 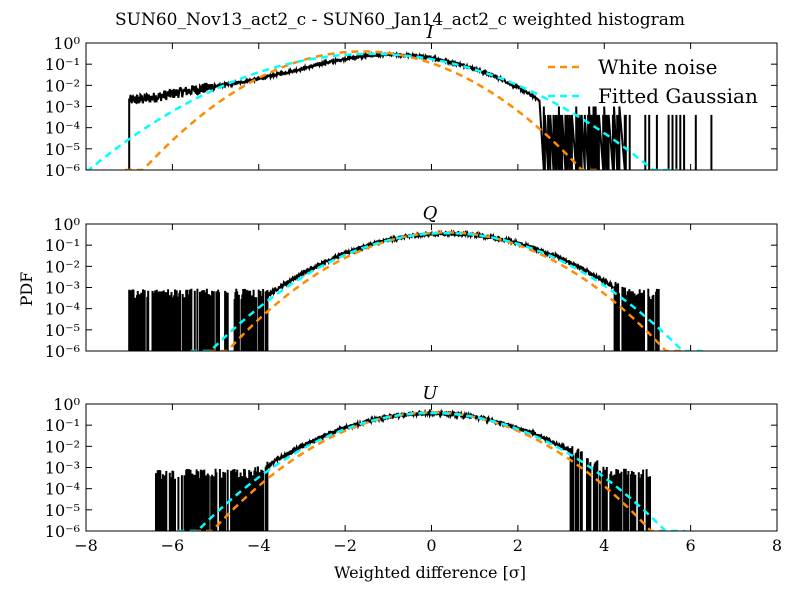 What do you see at coordinates (777, 545) in the screenshot?
I see `x-tick-label: 8` at bounding box center [777, 545].